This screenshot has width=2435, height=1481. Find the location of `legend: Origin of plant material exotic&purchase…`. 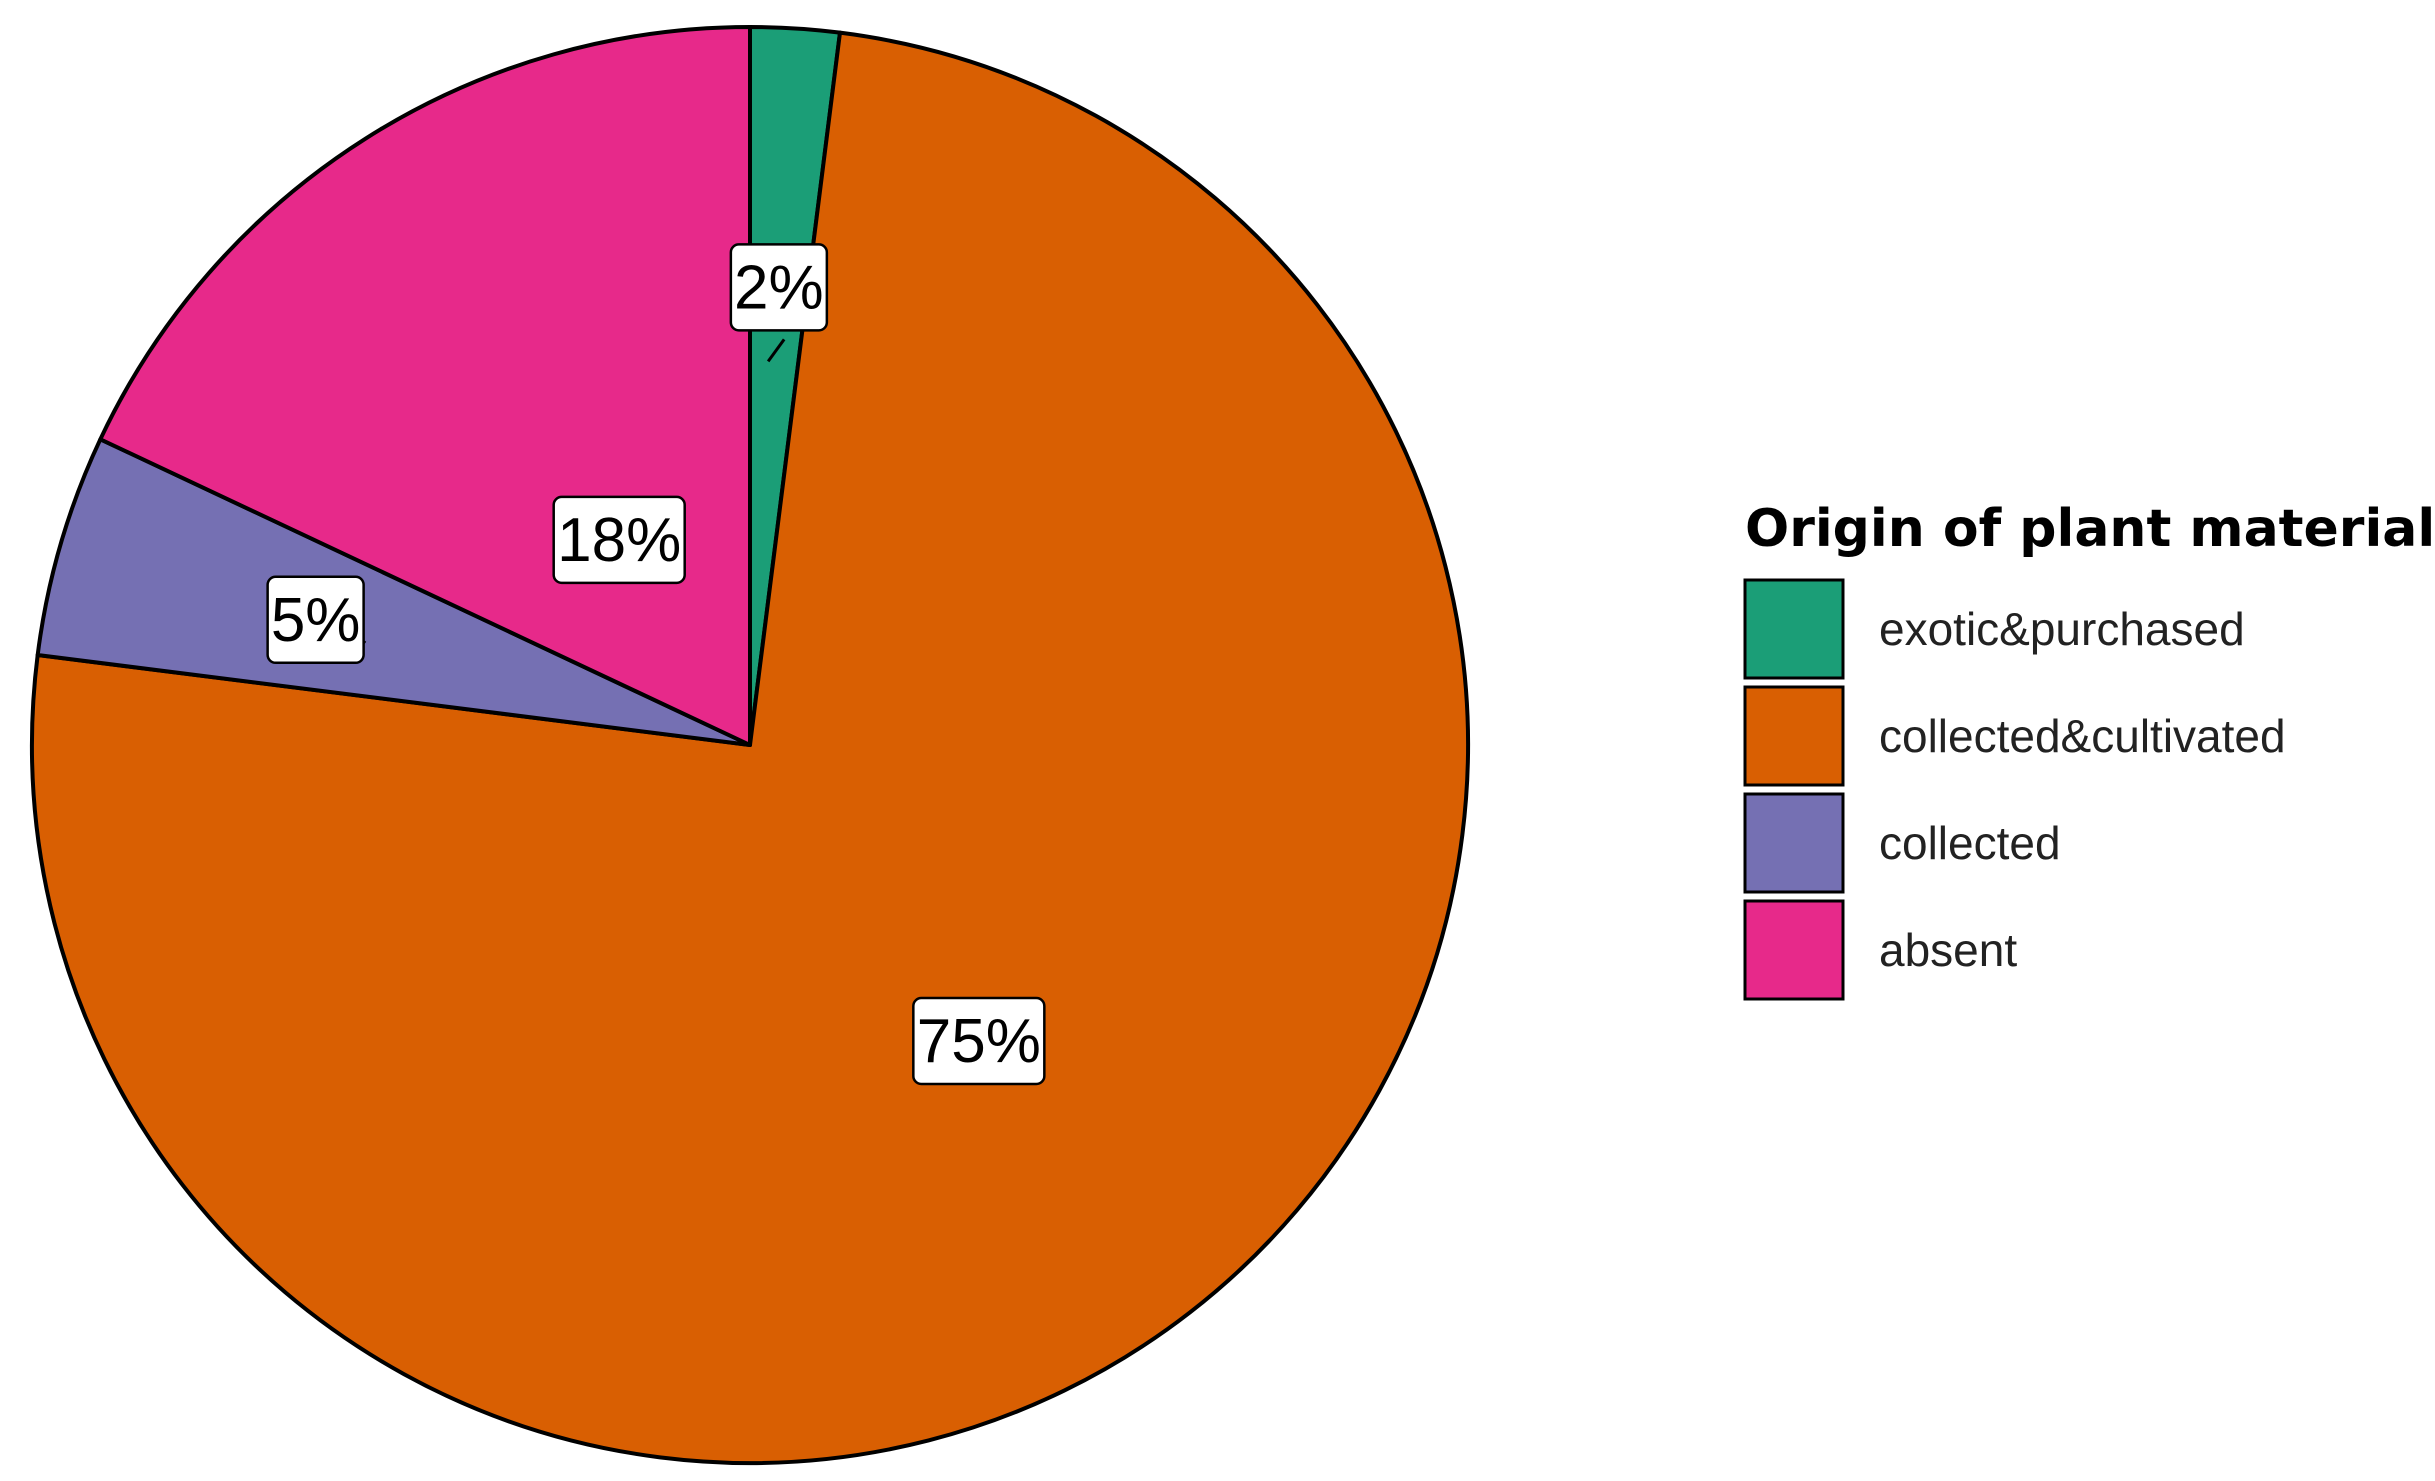

legend: Origin of plant material exotic&purchase… is located at coordinates (2089, 750).